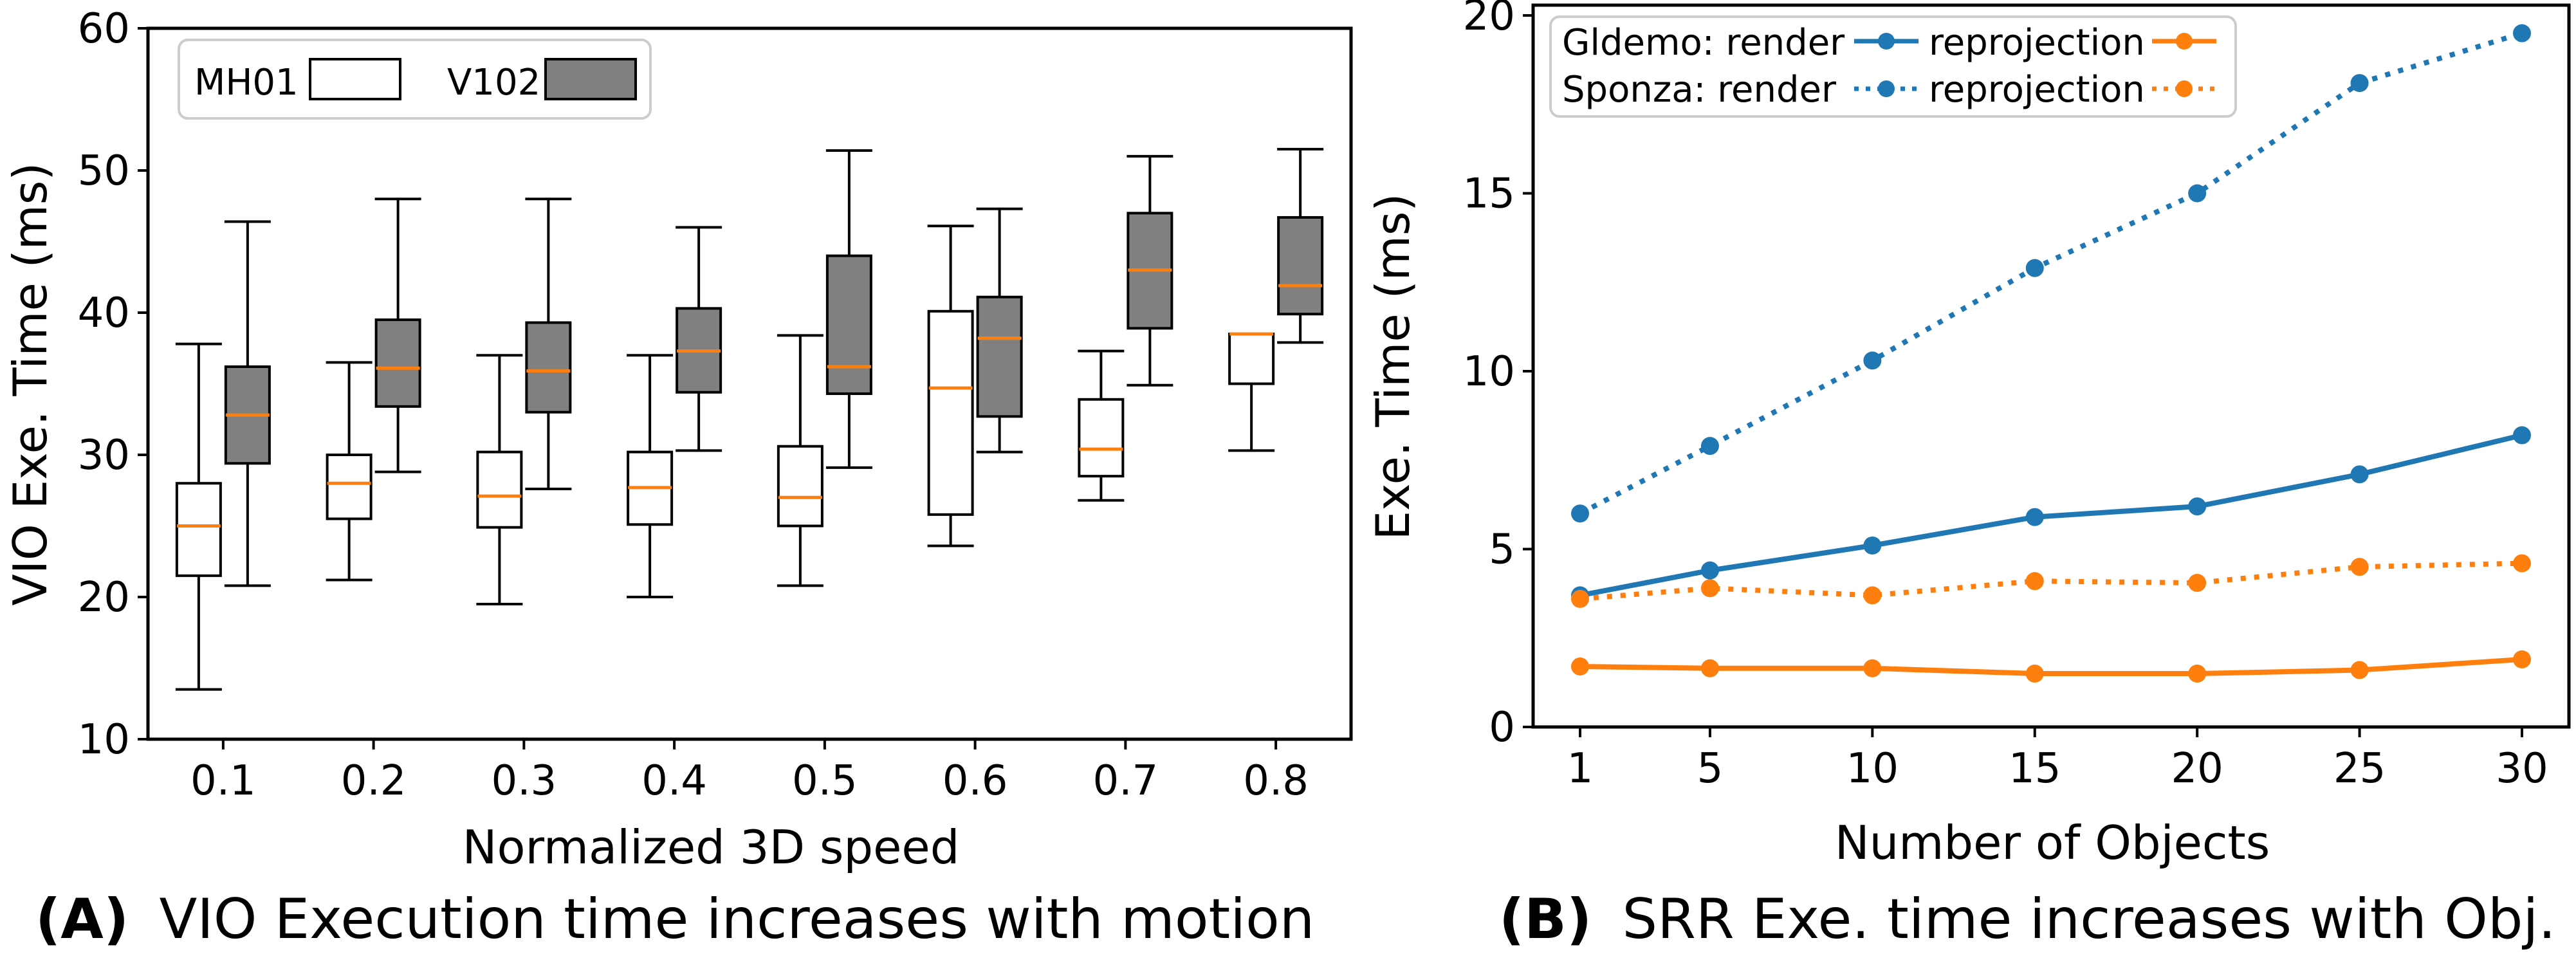  I want to click on legend-label-sponza-render: Sponza: render, so click(1699, 90).